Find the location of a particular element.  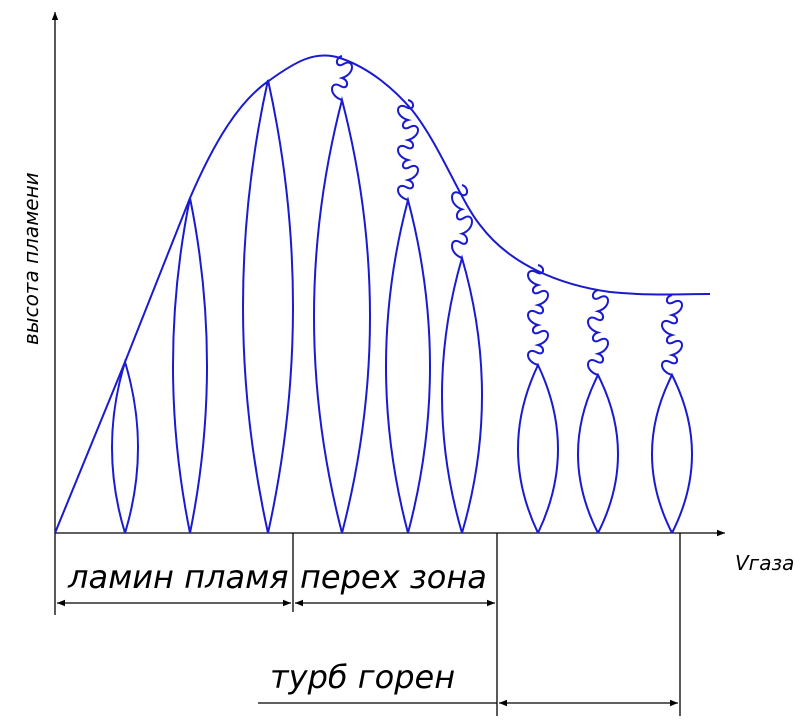

zone-label: турб горен is located at coordinates (362, 677).